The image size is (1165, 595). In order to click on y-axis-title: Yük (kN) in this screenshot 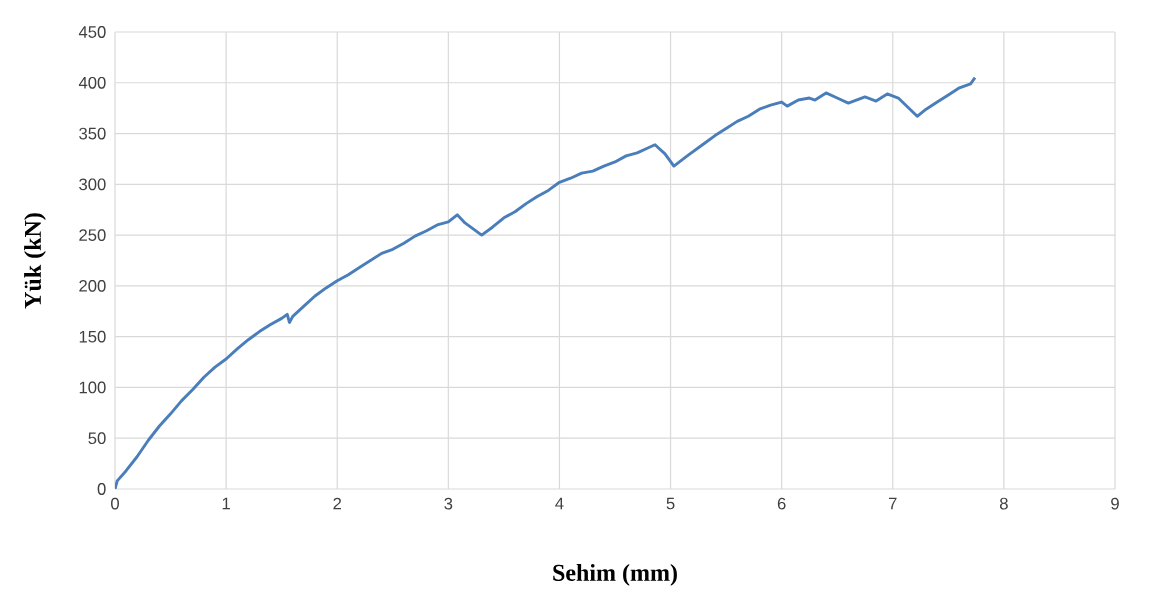, I will do `click(35, 261)`.